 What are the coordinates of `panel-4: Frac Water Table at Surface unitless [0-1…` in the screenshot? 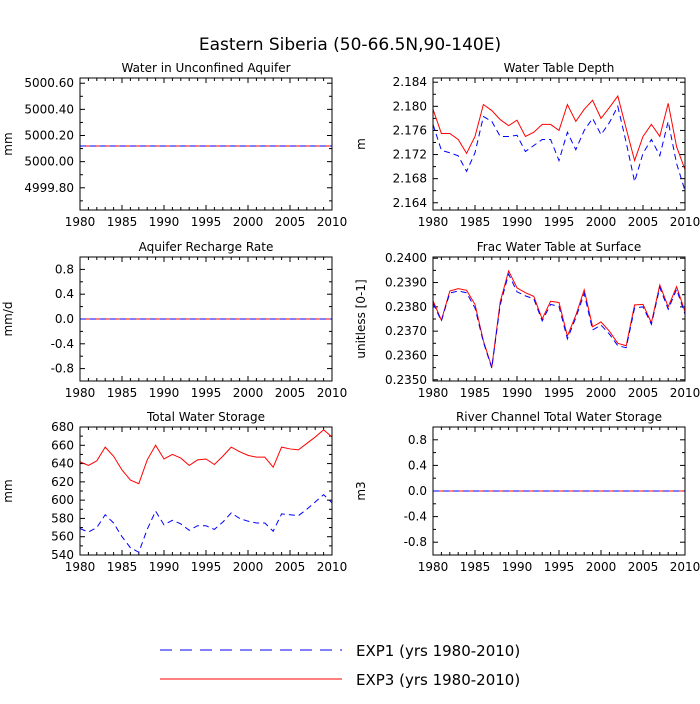 It's located at (527, 320).